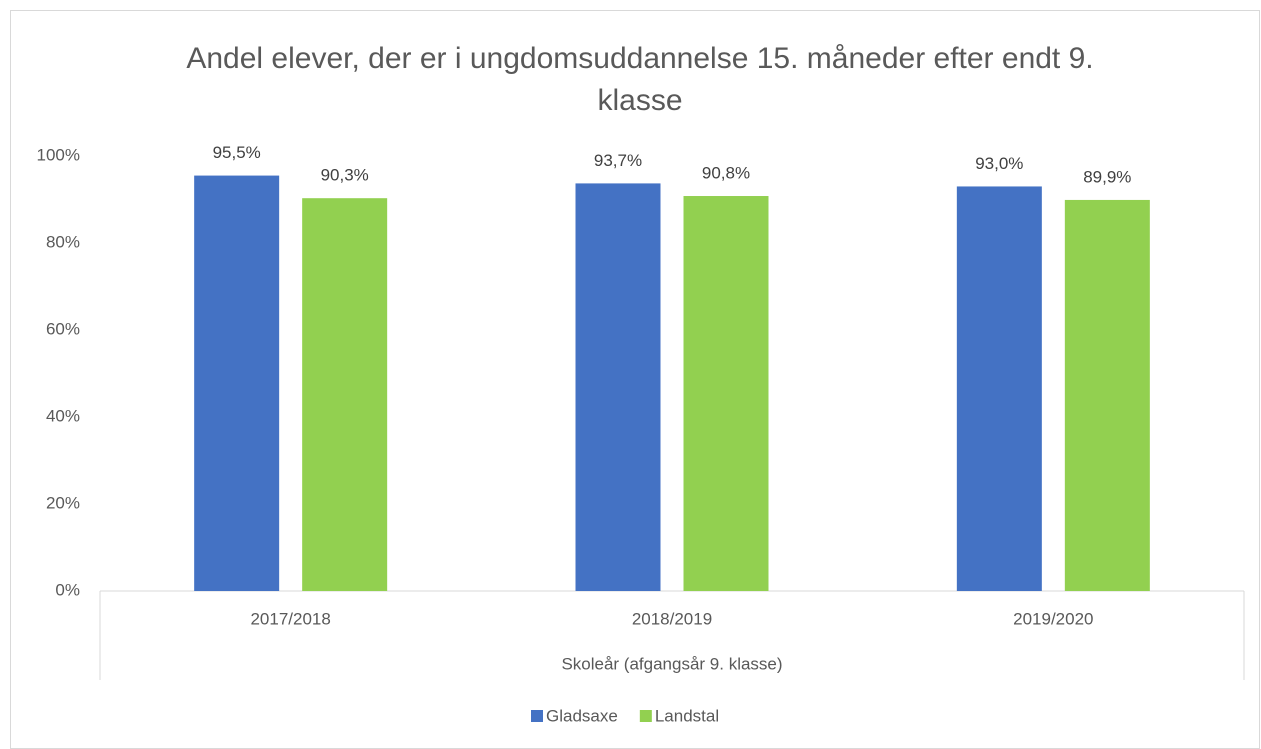  I want to click on data-label: 90,8%, so click(726, 173).